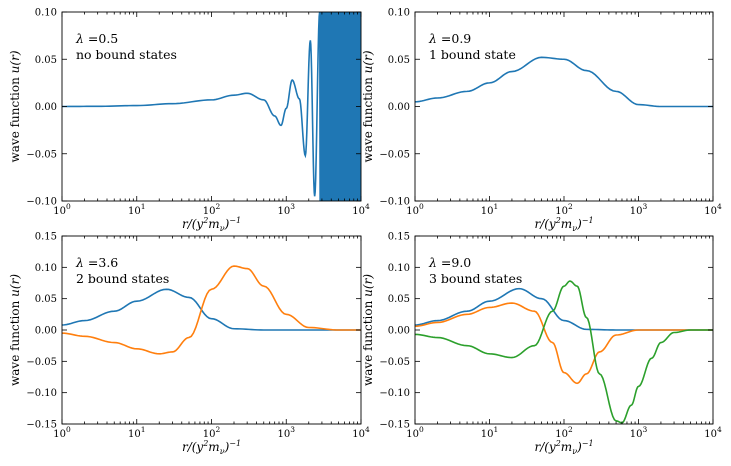  What do you see at coordinates (96, 262) in the screenshot?
I see `lambda-annotation: λ =3.6` at bounding box center [96, 262].